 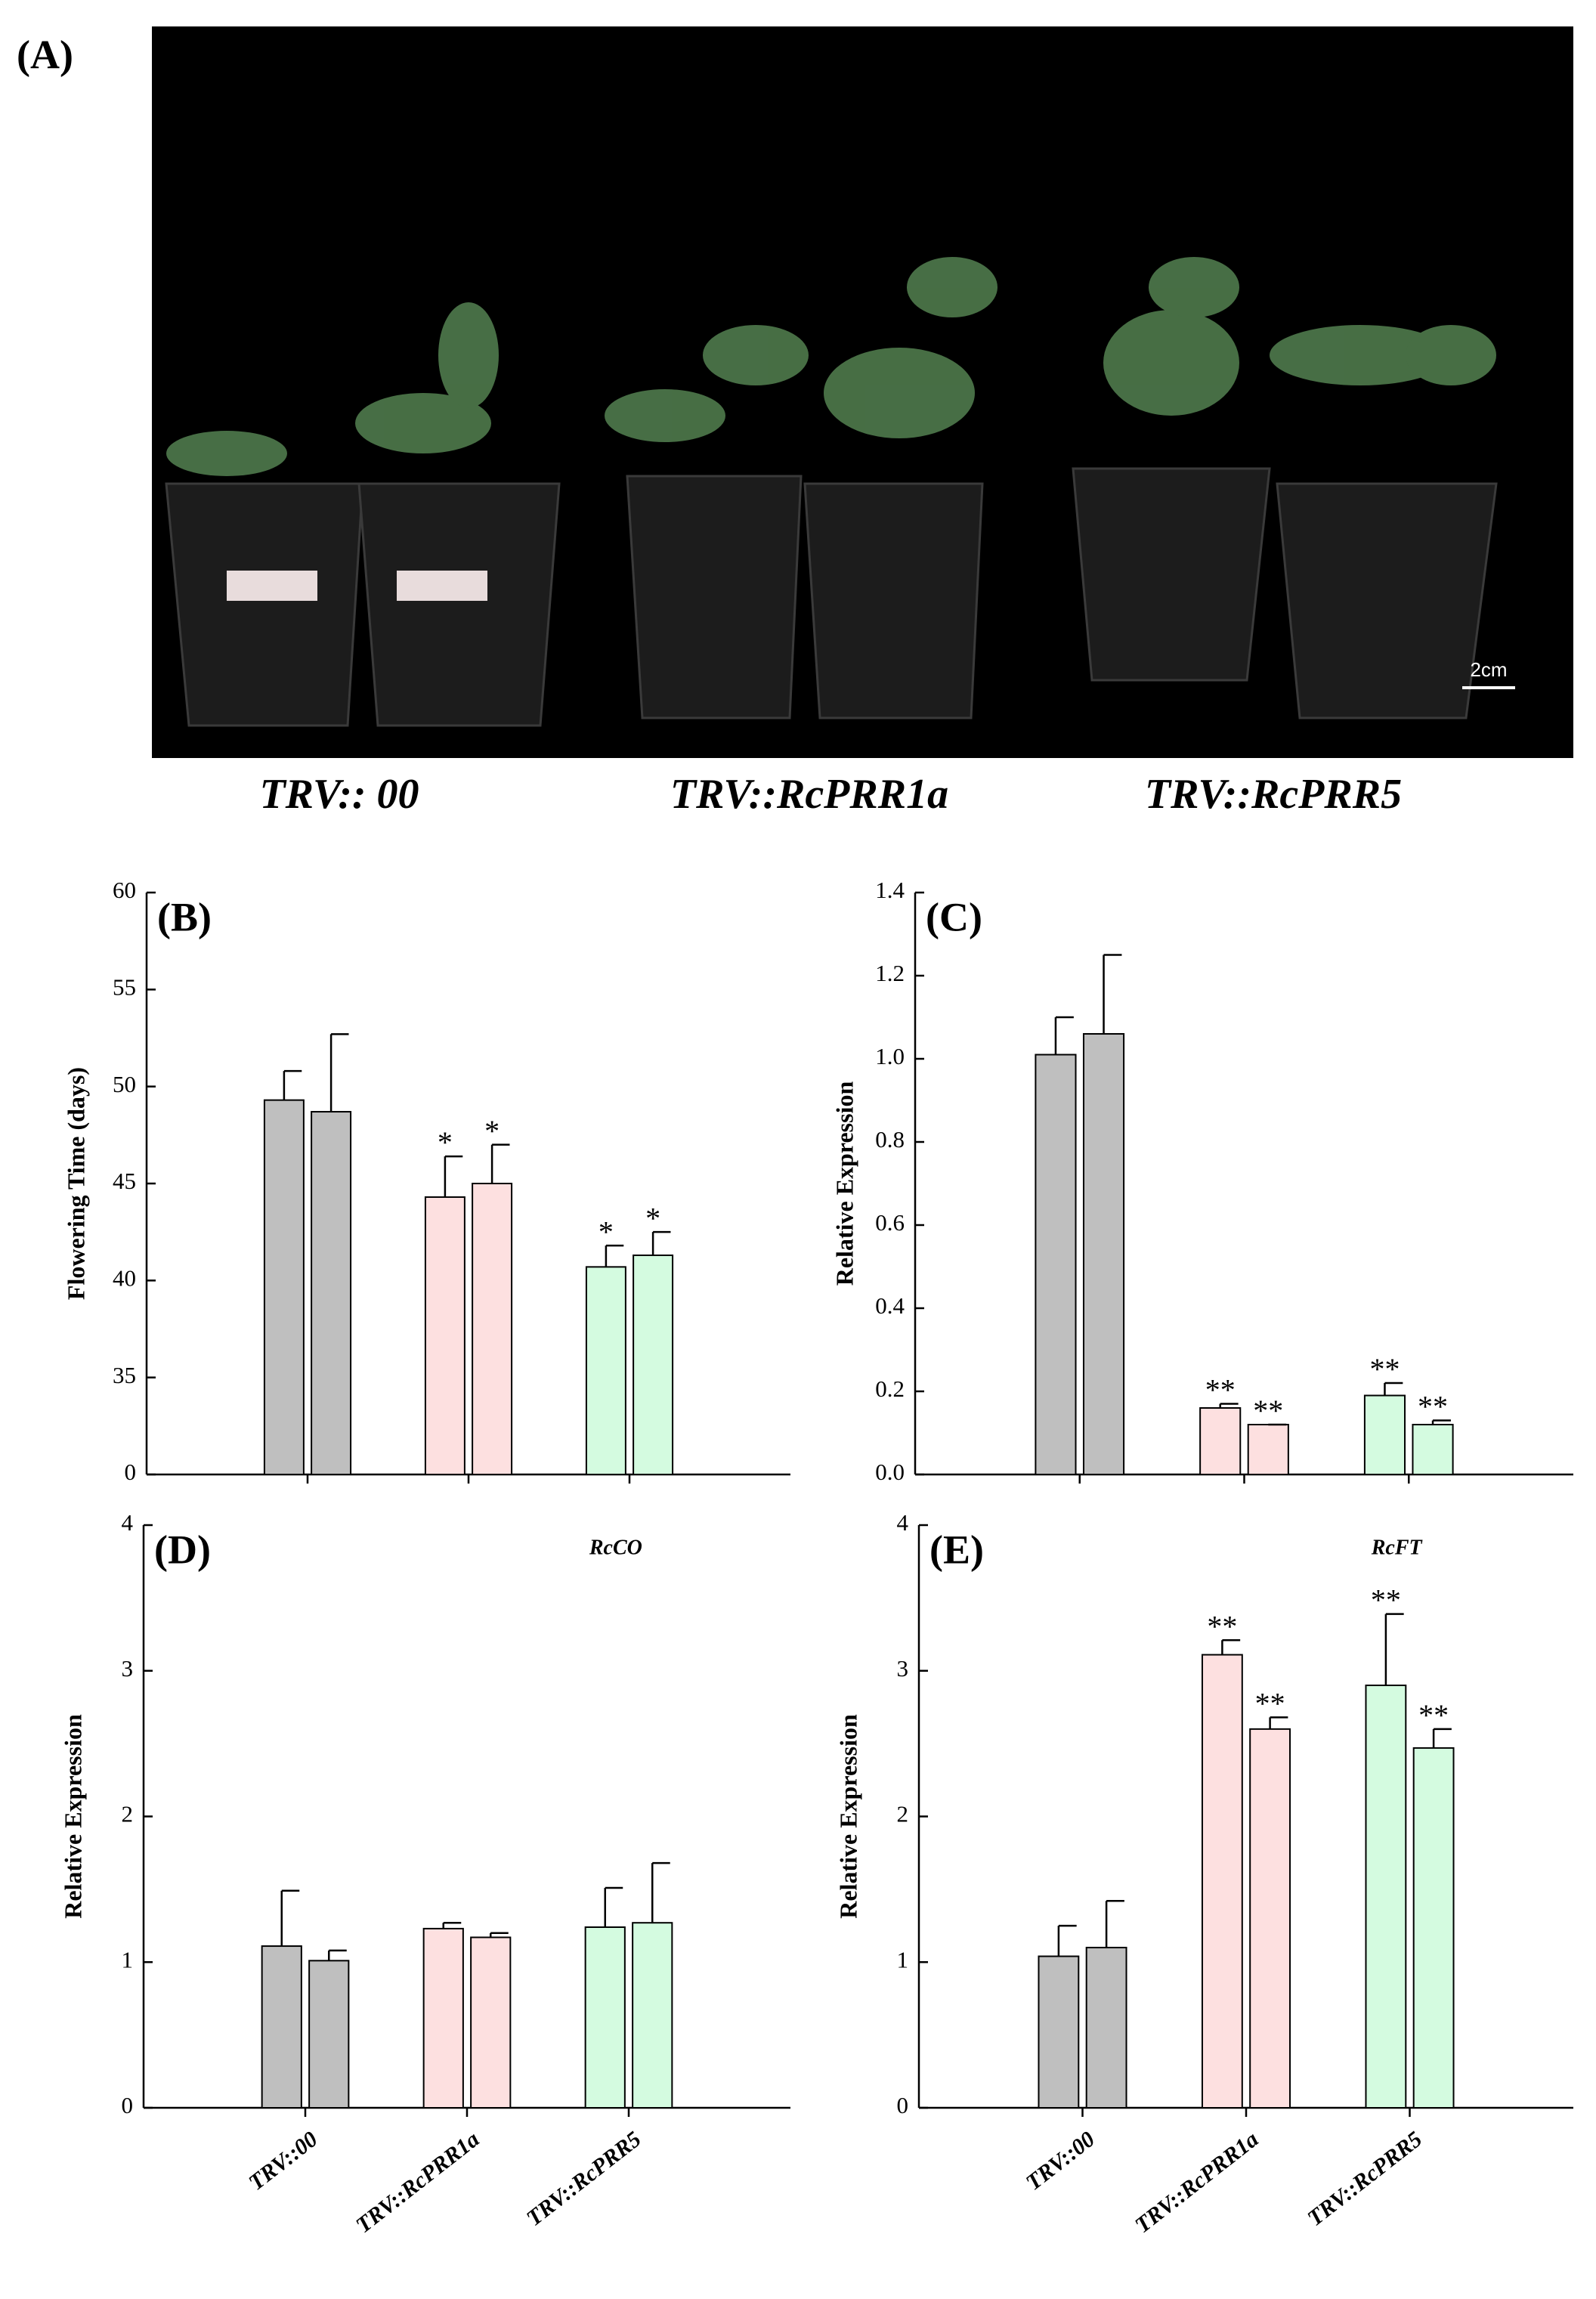 What do you see at coordinates (125, 987) in the screenshot?
I see `y-tick-label: 55` at bounding box center [125, 987].